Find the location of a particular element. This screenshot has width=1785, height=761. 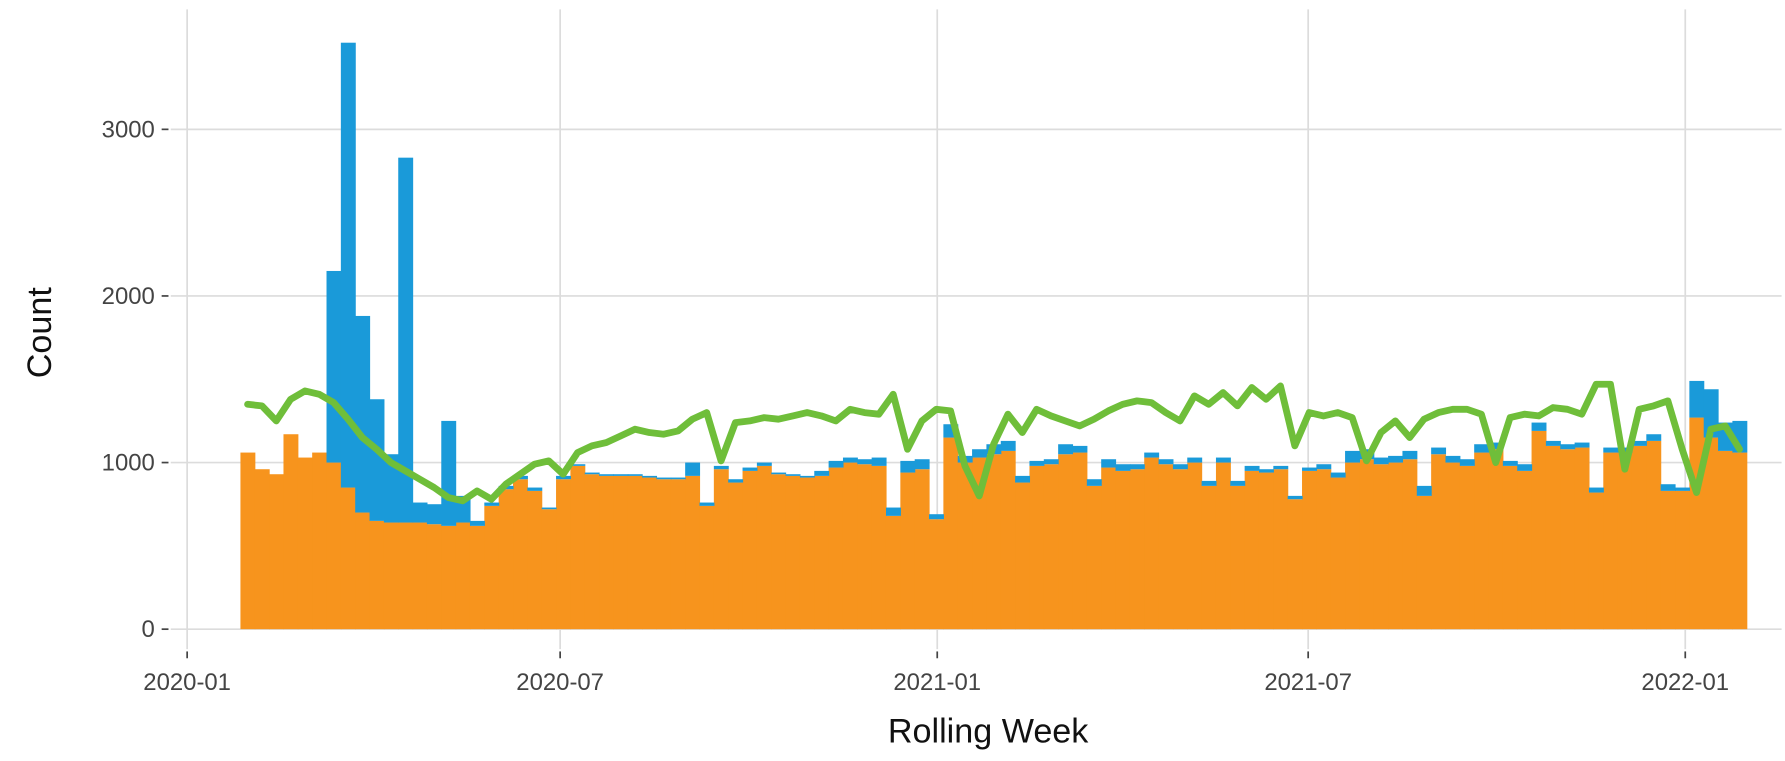

line is located at coordinates (993, 442).